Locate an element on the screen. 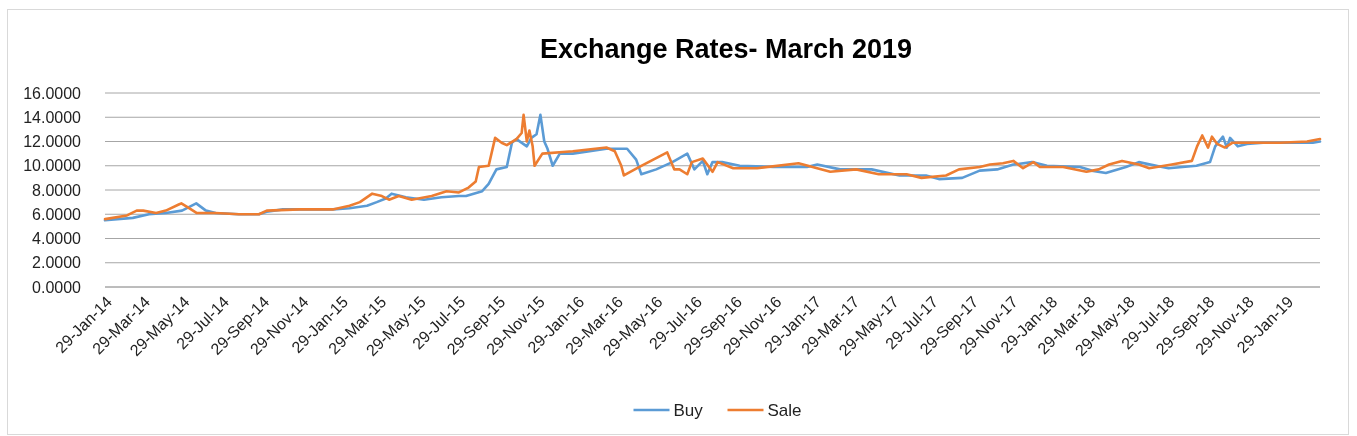  chart-title: Exchange Rates- March 2019 is located at coordinates (726, 49).